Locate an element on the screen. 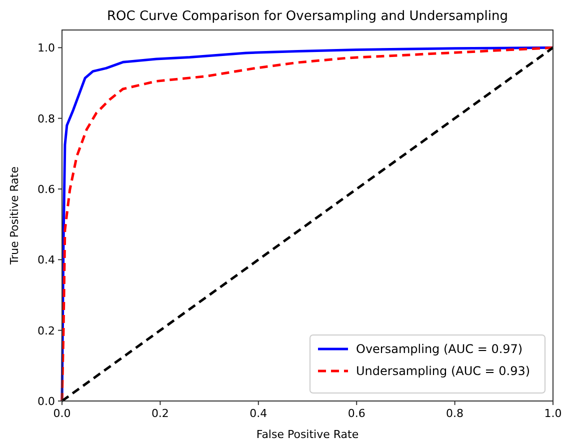 The height and width of the screenshot is (444, 567). x-tick-label: 1.0 is located at coordinates (553, 413).